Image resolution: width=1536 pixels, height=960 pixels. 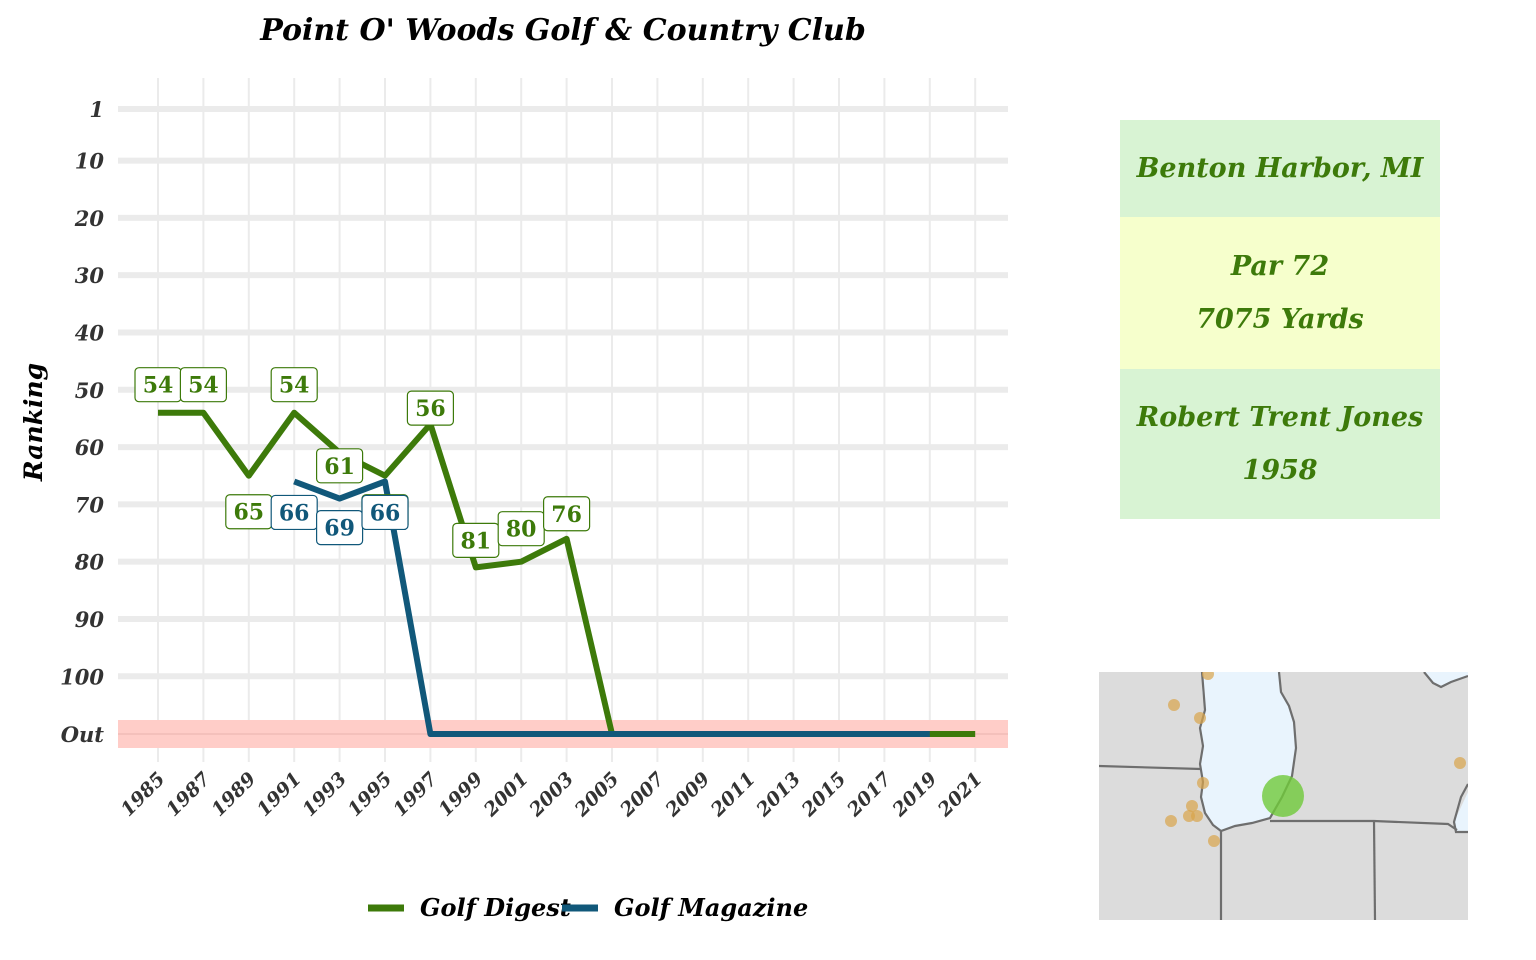 I want to click on y-tick-label: 20, so click(x=89, y=218).